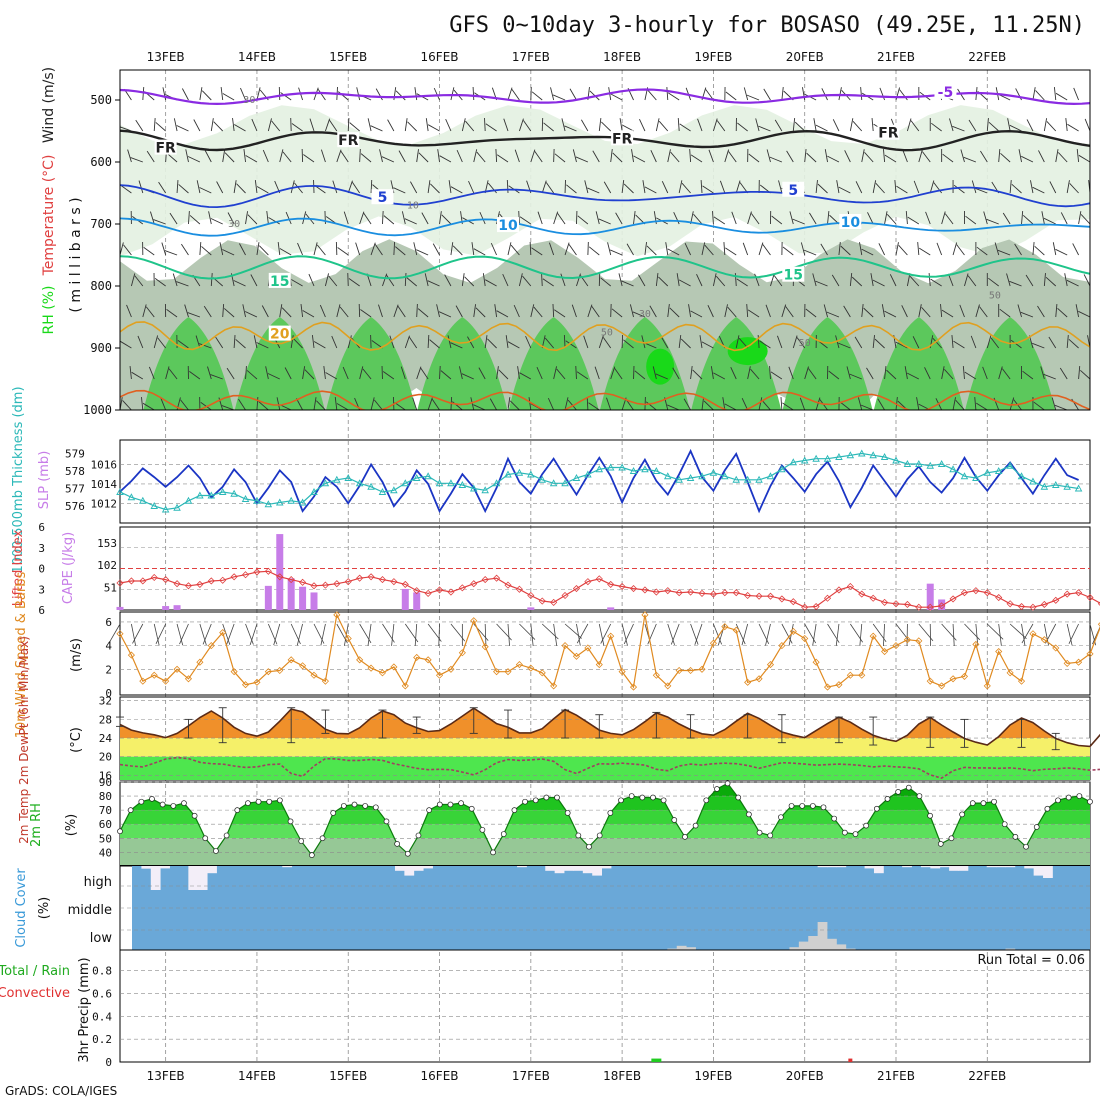 The width and height of the screenshot is (1100, 1100). I want to click on rh-tick-label: 40, so click(105, 852).